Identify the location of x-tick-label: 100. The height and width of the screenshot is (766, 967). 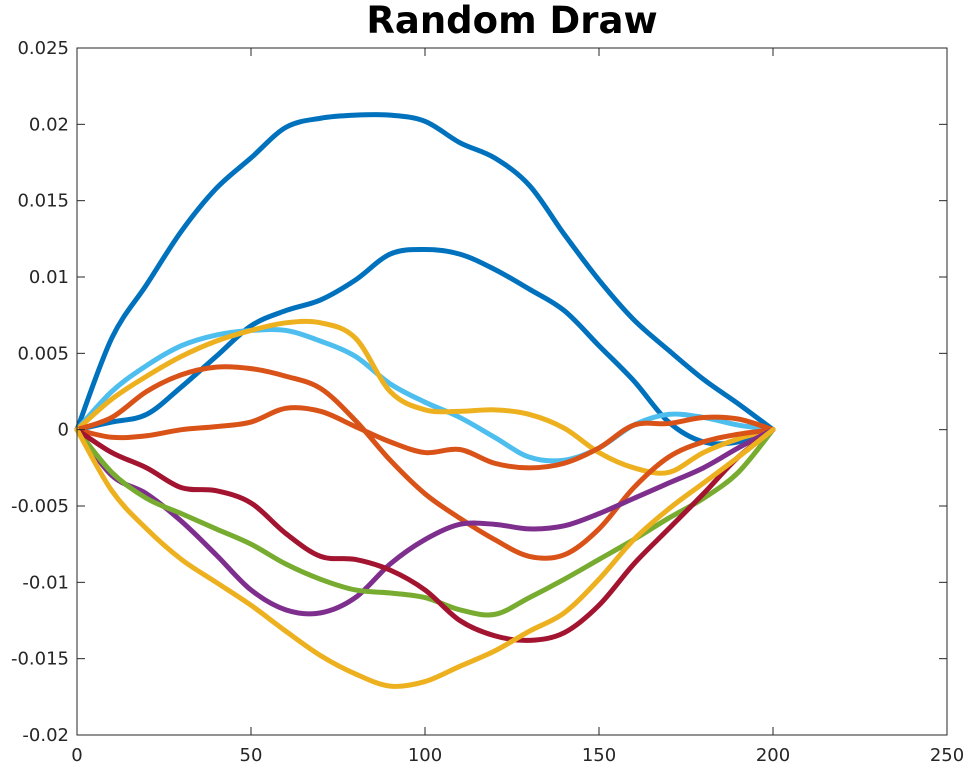
(425, 755).